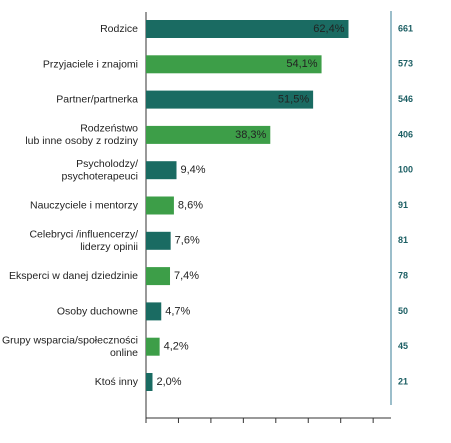 The width and height of the screenshot is (451, 443). What do you see at coordinates (109, 247) in the screenshot?
I see `category-line: liderzy opinii` at bounding box center [109, 247].